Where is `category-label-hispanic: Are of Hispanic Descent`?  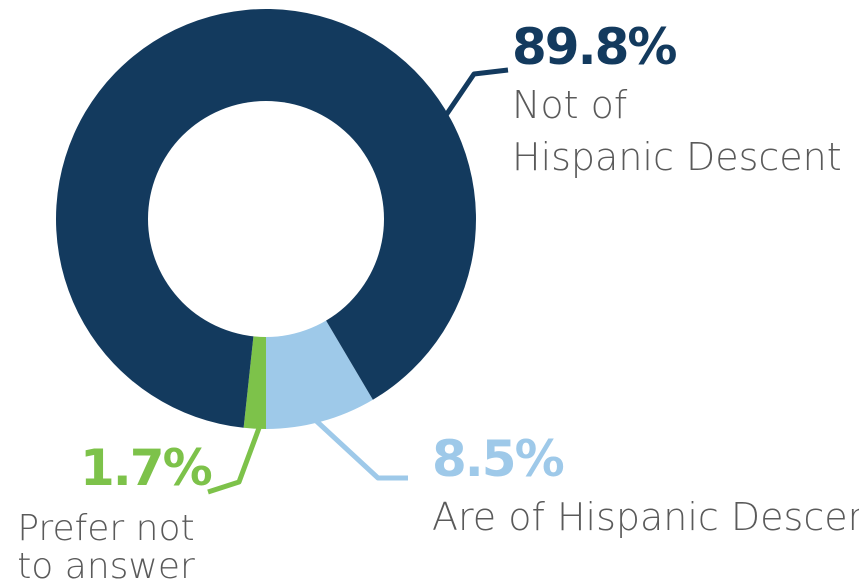
category-label-hispanic: Are of Hispanic Descent is located at coordinates (645, 517).